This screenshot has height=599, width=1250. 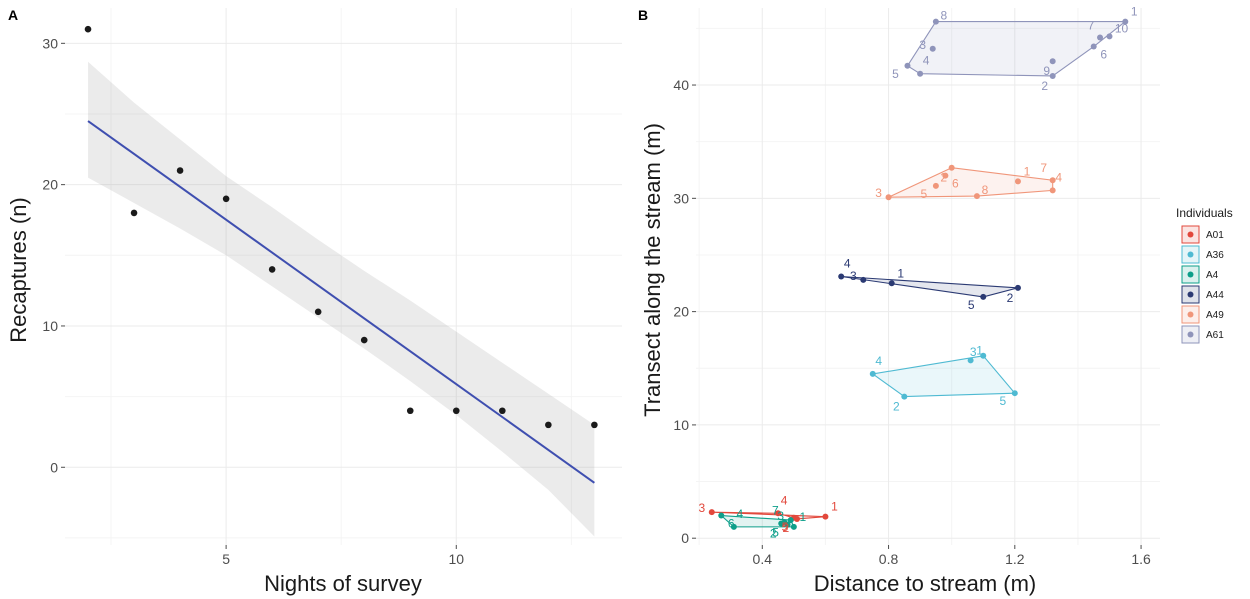 I want to click on panel-b-y-tick-label: 10, so click(x=681, y=425).